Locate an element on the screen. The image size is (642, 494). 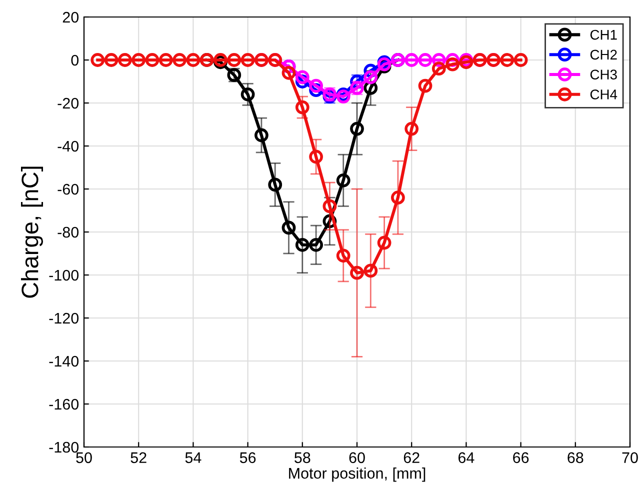
y-tick-label: -20 is located at coordinates (68, 103).